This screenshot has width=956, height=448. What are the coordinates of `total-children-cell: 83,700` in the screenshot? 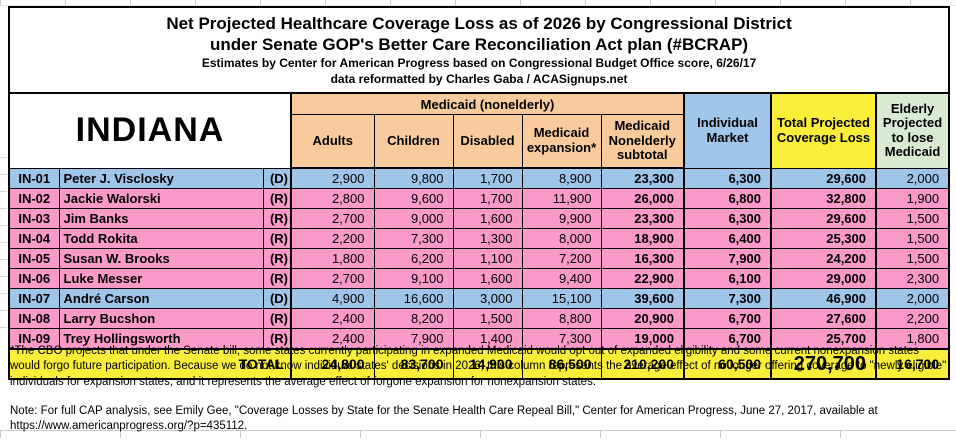 It's located at (413, 364).